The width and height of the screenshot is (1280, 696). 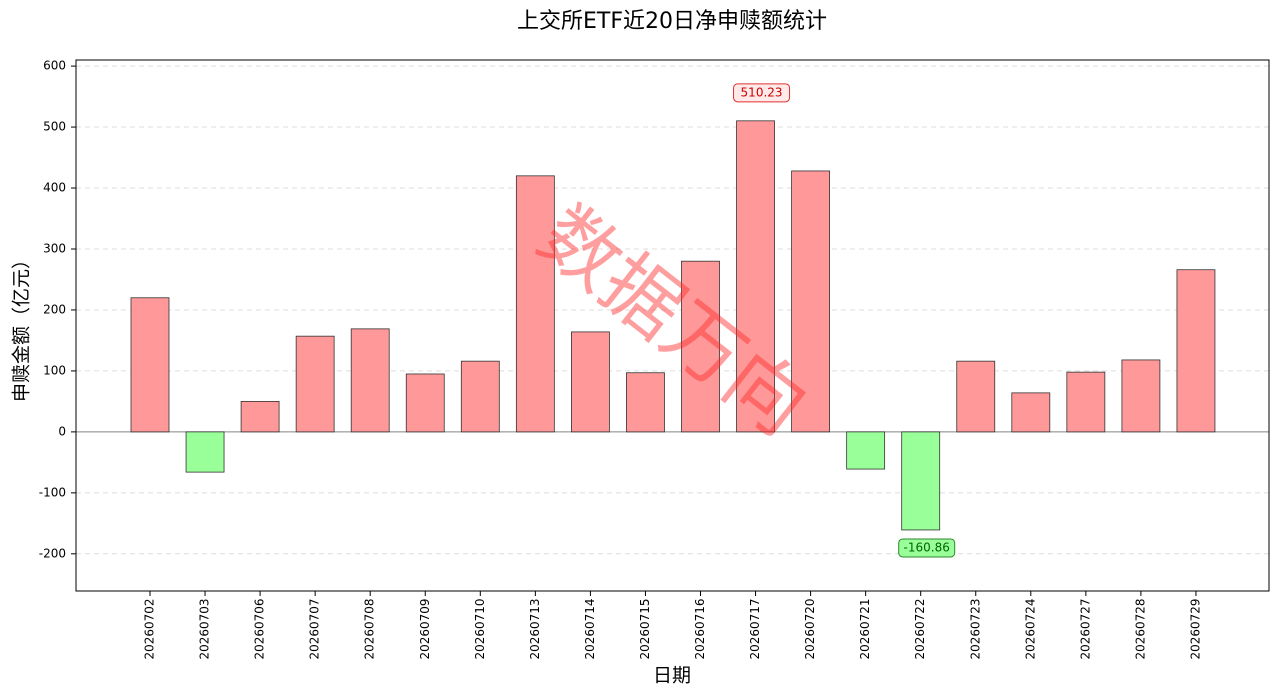 What do you see at coordinates (260, 628) in the screenshot?
I see `x-tick-label: 20260706` at bounding box center [260, 628].